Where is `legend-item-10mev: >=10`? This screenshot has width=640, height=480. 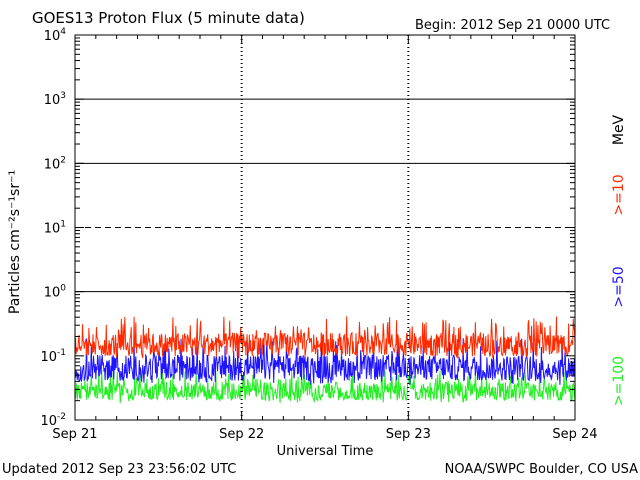 legend-item-10mev: >=10 is located at coordinates (619, 194).